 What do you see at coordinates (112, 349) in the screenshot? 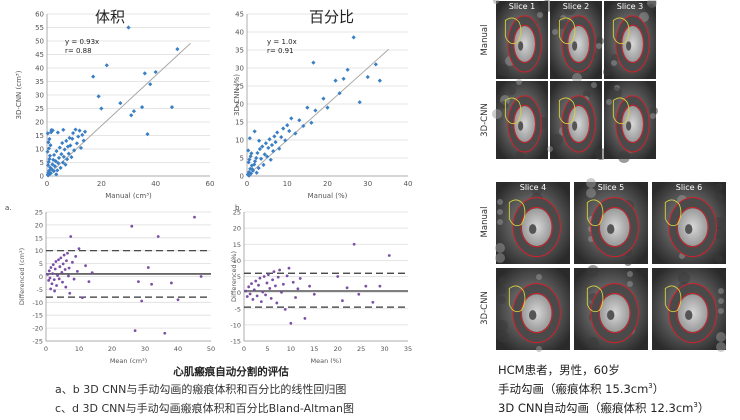
I see `x-tick-label: 20` at bounding box center [112, 349].